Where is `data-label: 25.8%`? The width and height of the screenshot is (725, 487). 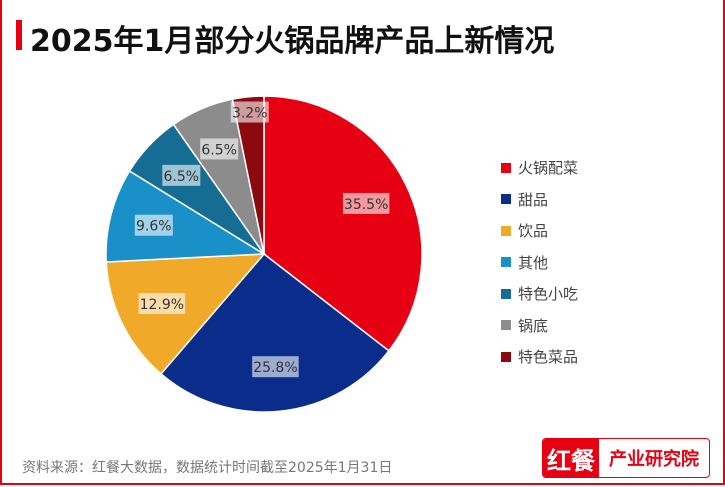 data-label: 25.8% is located at coordinates (275, 368).